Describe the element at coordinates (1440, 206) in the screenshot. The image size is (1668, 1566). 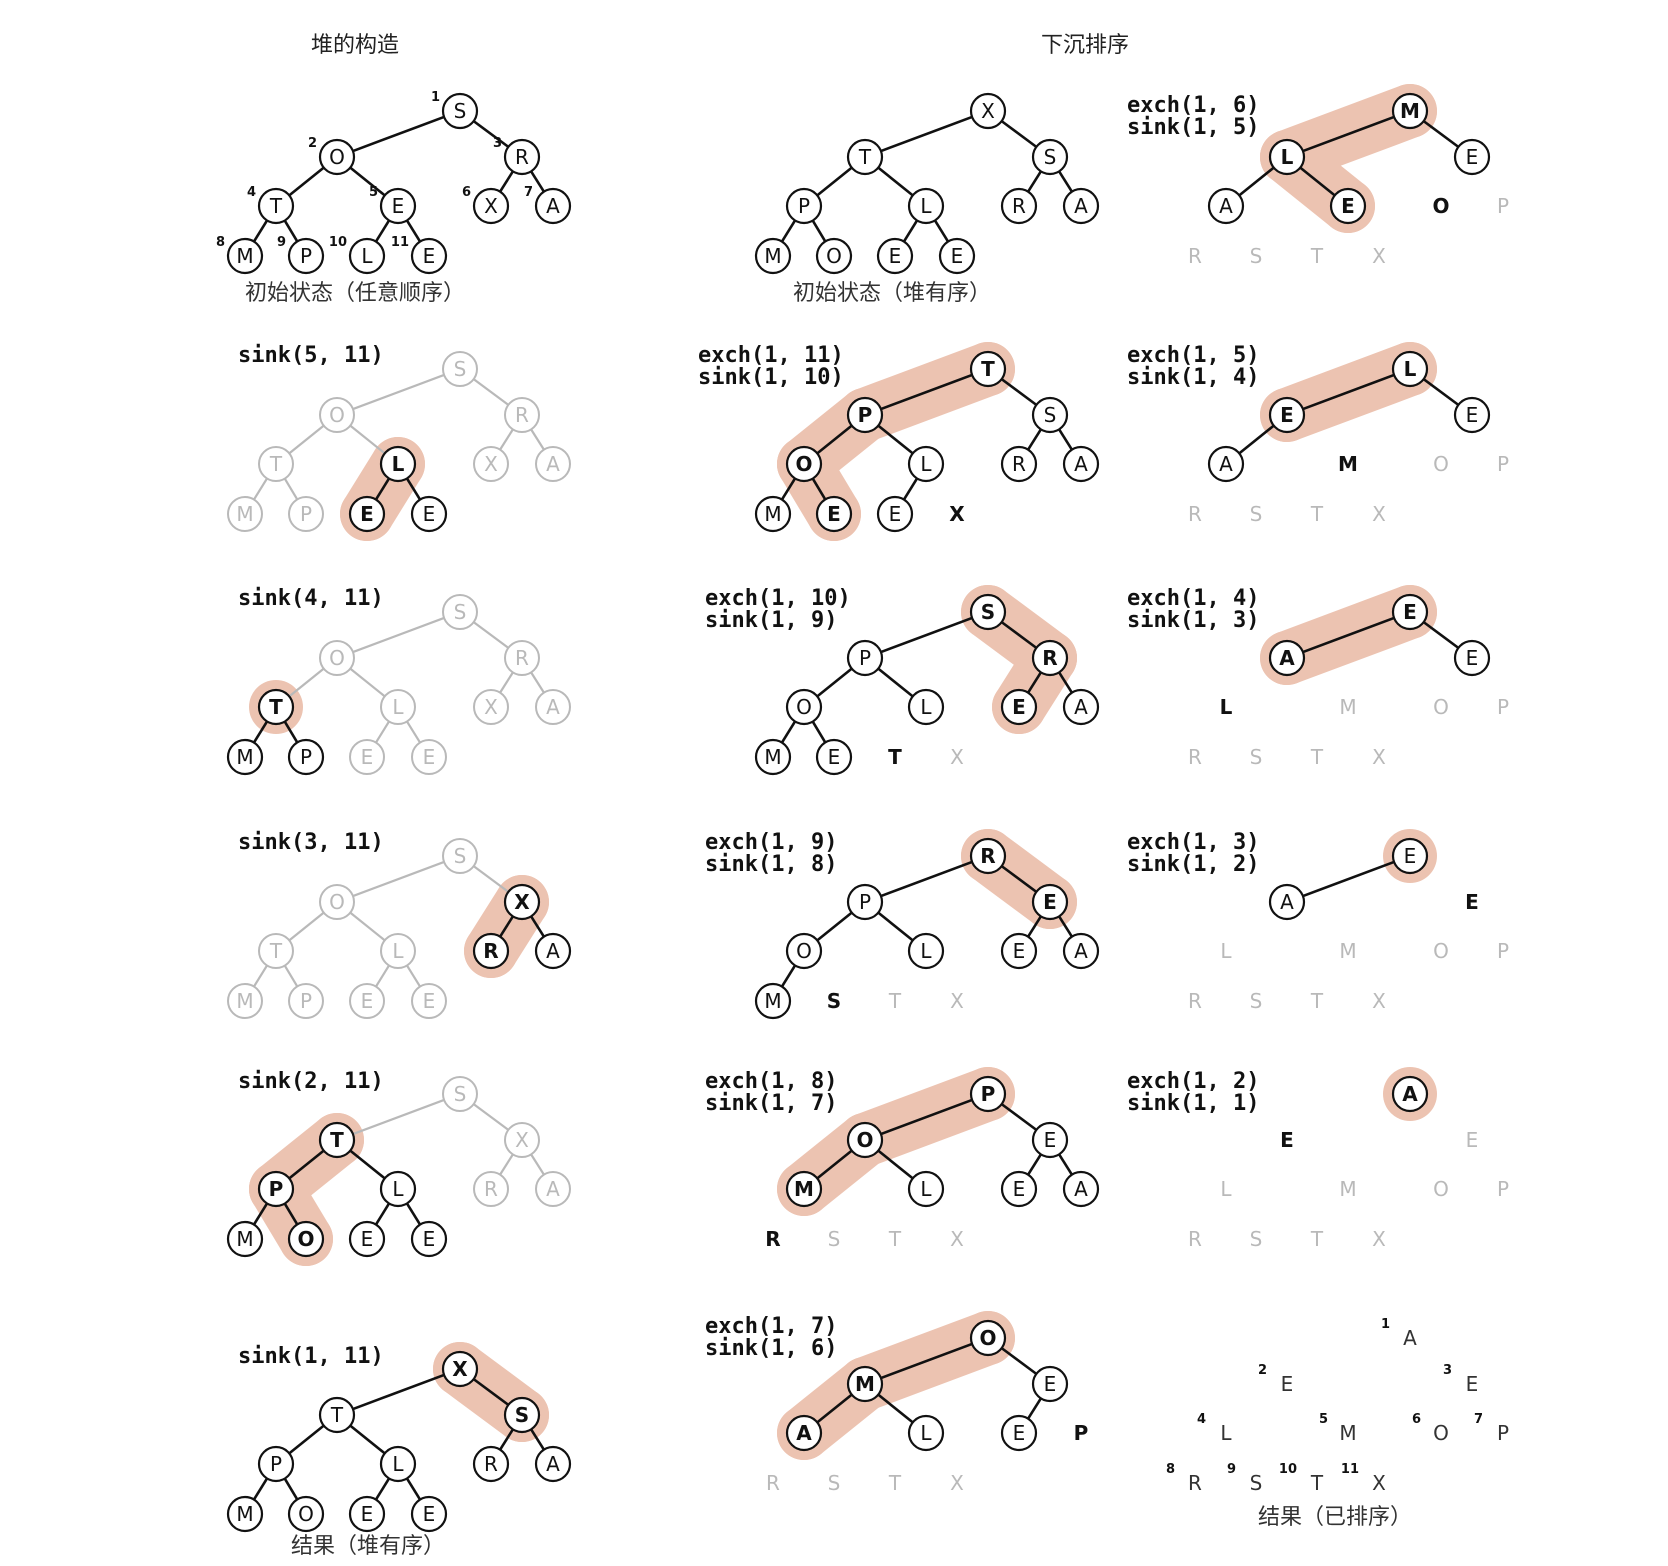
I see `sort-s6-sorted-key: O` at that location.